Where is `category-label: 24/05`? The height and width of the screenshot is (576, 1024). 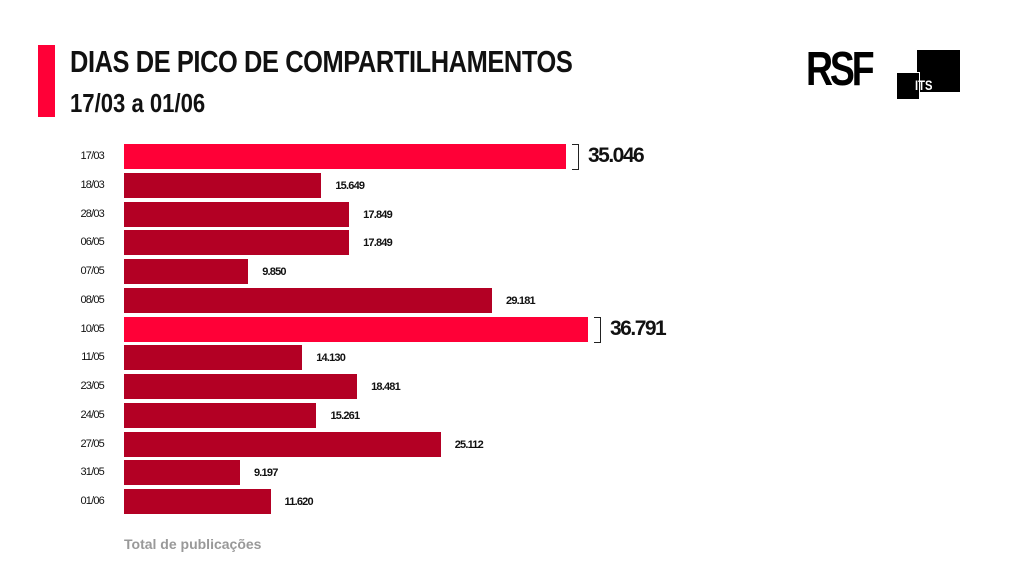
category-label: 24/05 is located at coordinates (92, 414).